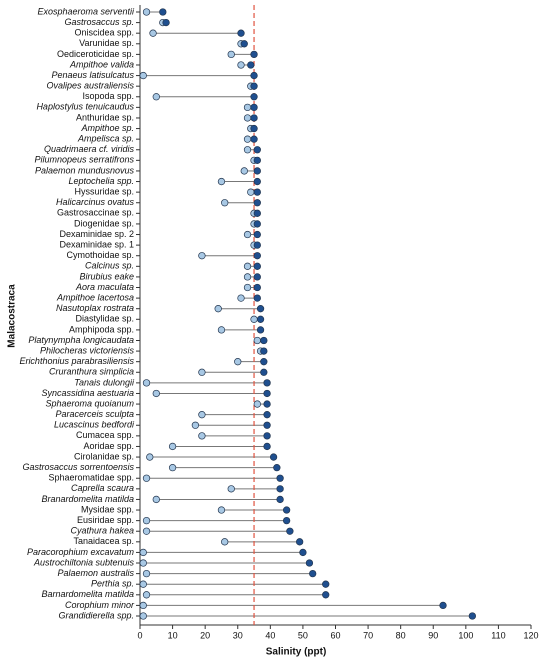 The height and width of the screenshot is (667, 550). I want to click on y-tick-label: Hyssuridae sp., so click(104, 192).